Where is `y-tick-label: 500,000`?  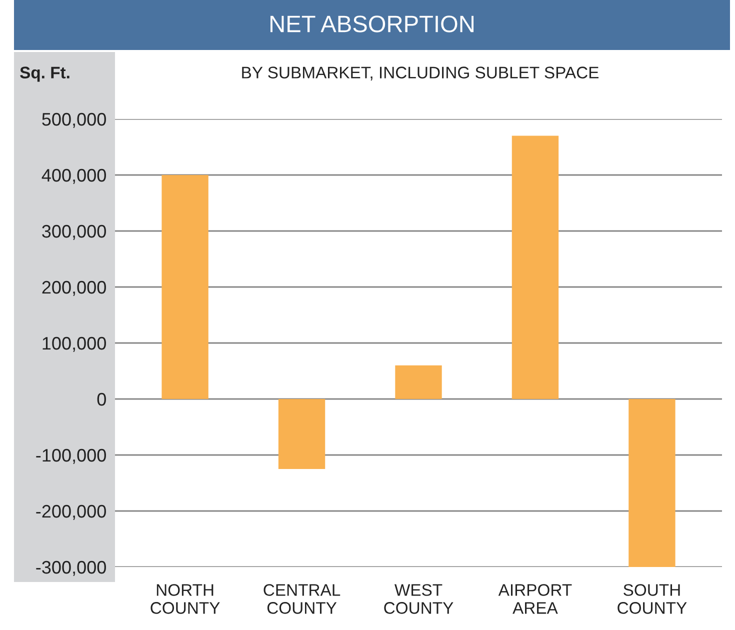
y-tick-label: 500,000 is located at coordinates (74, 120).